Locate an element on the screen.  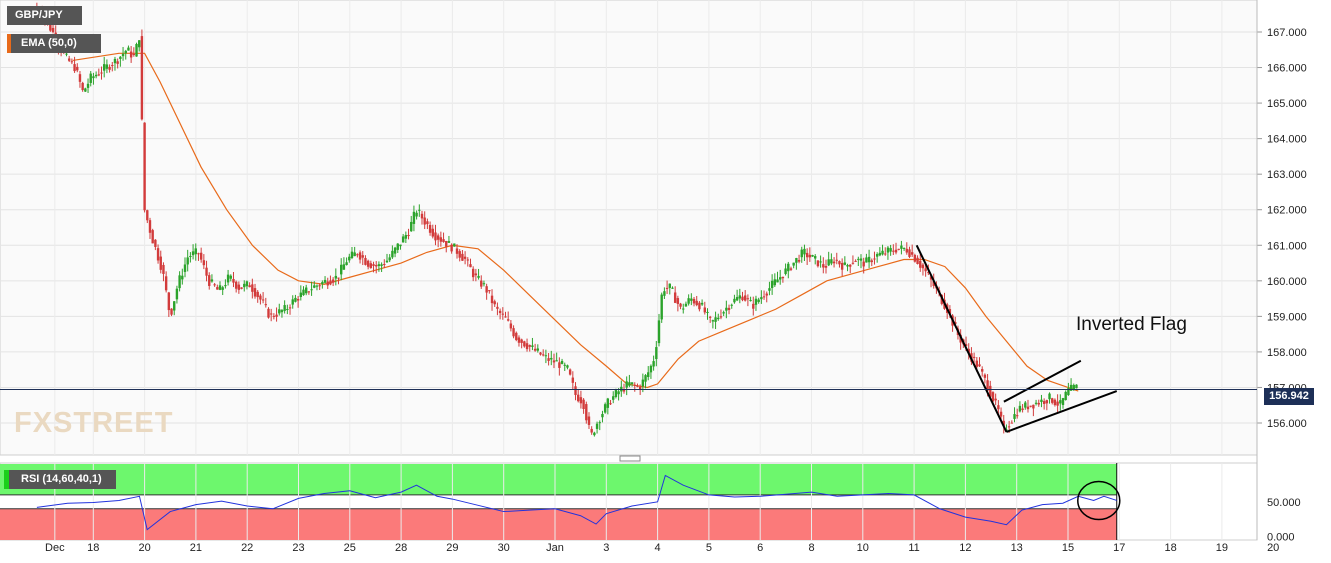
rsi-label: RSI (14,60,40,1) is located at coordinates (60, 479).